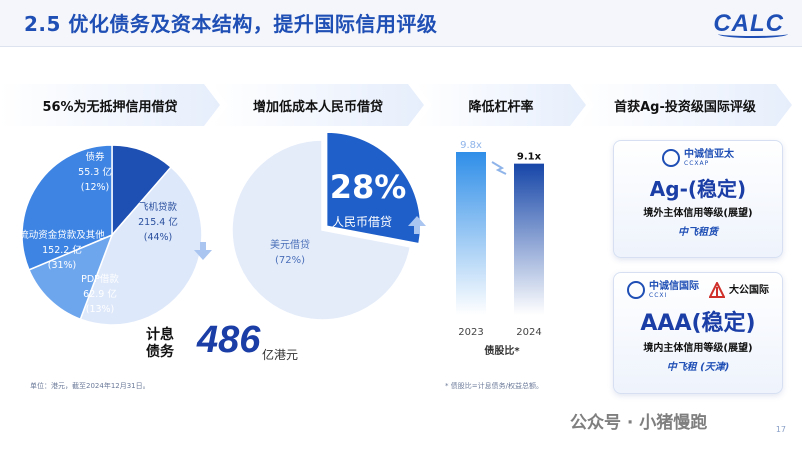  Describe the element at coordinates (95, 157) in the screenshot. I see `pie1-label-0-0: 债券` at that location.